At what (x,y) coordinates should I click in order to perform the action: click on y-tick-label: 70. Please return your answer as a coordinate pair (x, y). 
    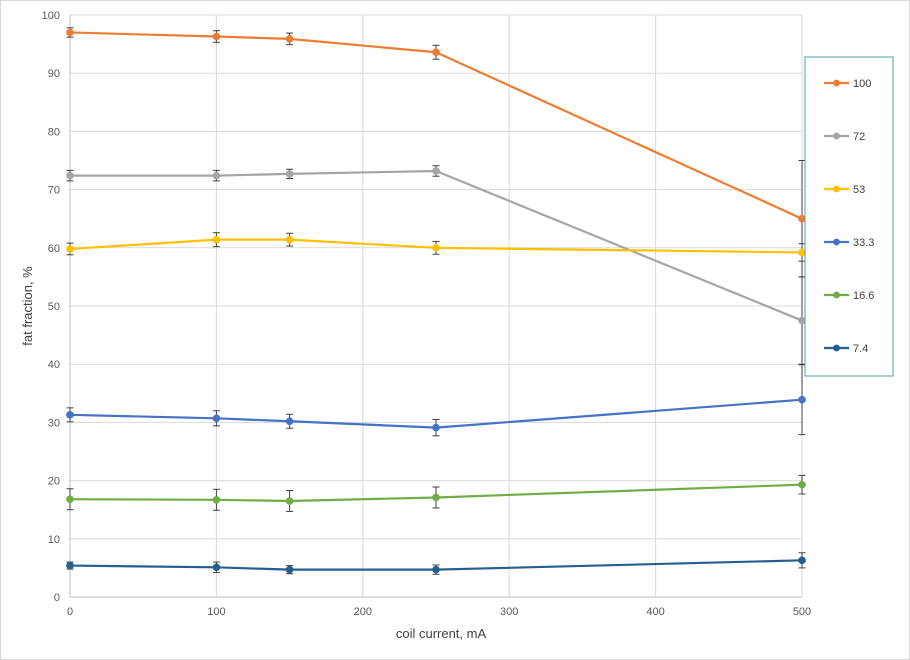
    Looking at the image, I should click on (54, 191).